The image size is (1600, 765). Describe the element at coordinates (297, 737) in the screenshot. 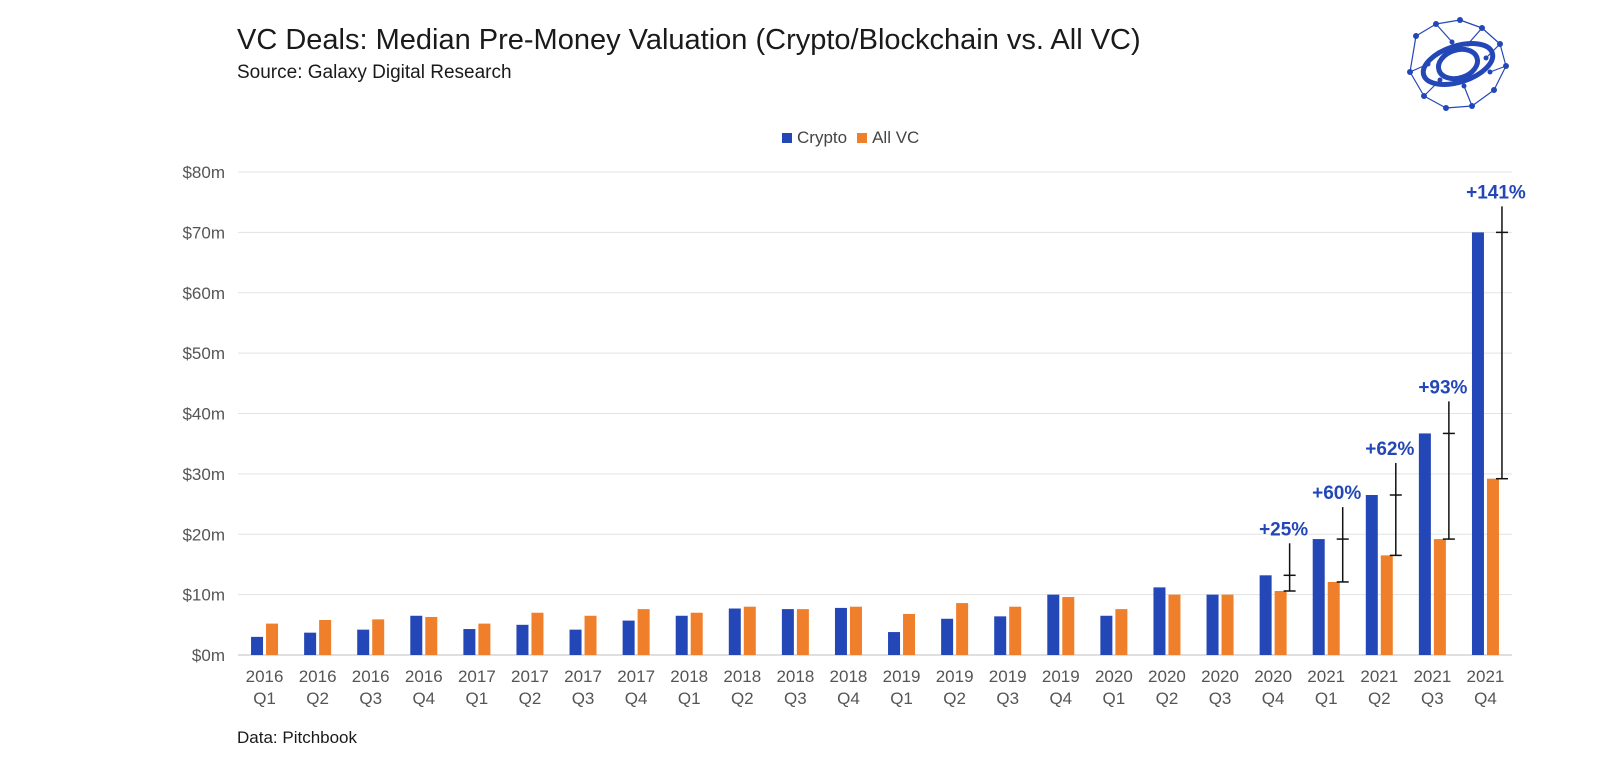

I see `data-source-note: Data: Pitchbook` at that location.